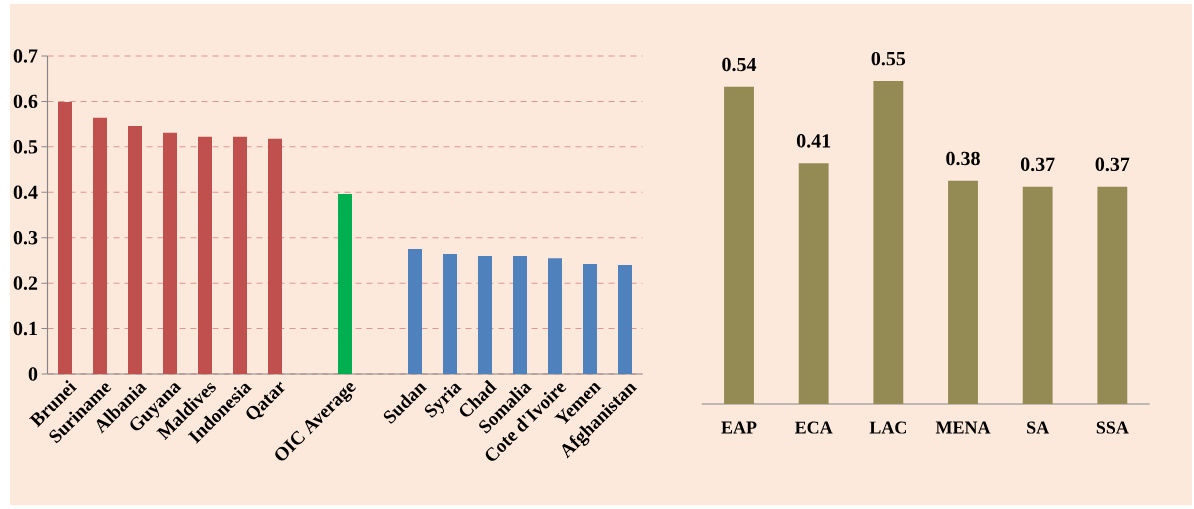 The width and height of the screenshot is (1194, 509). I want to click on y-tick-label: 0.1, so click(25, 328).